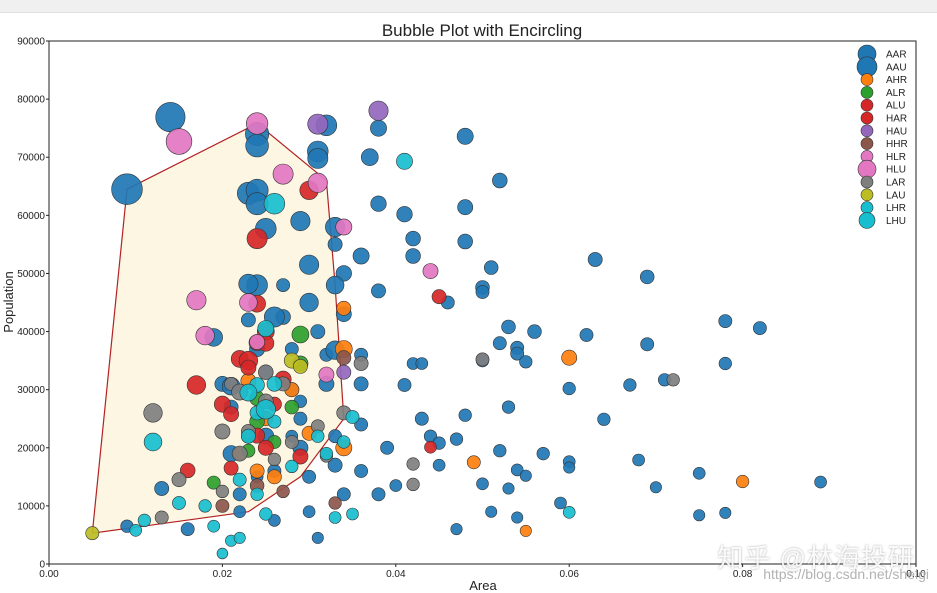 The width and height of the screenshot is (937, 593). What do you see at coordinates (867, 131) in the screenshot?
I see `legend-marker-hau` at bounding box center [867, 131].